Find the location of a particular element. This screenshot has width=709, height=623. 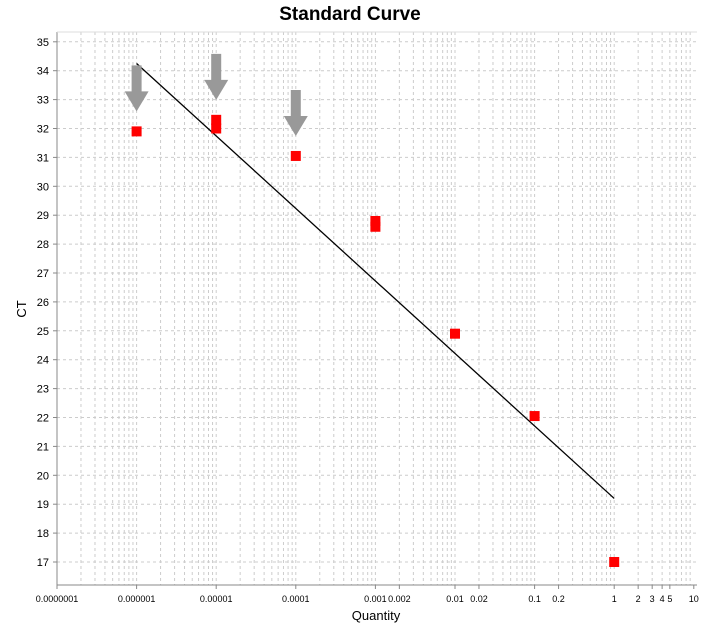

x-tick-label: 0.001 is located at coordinates (375, 599).